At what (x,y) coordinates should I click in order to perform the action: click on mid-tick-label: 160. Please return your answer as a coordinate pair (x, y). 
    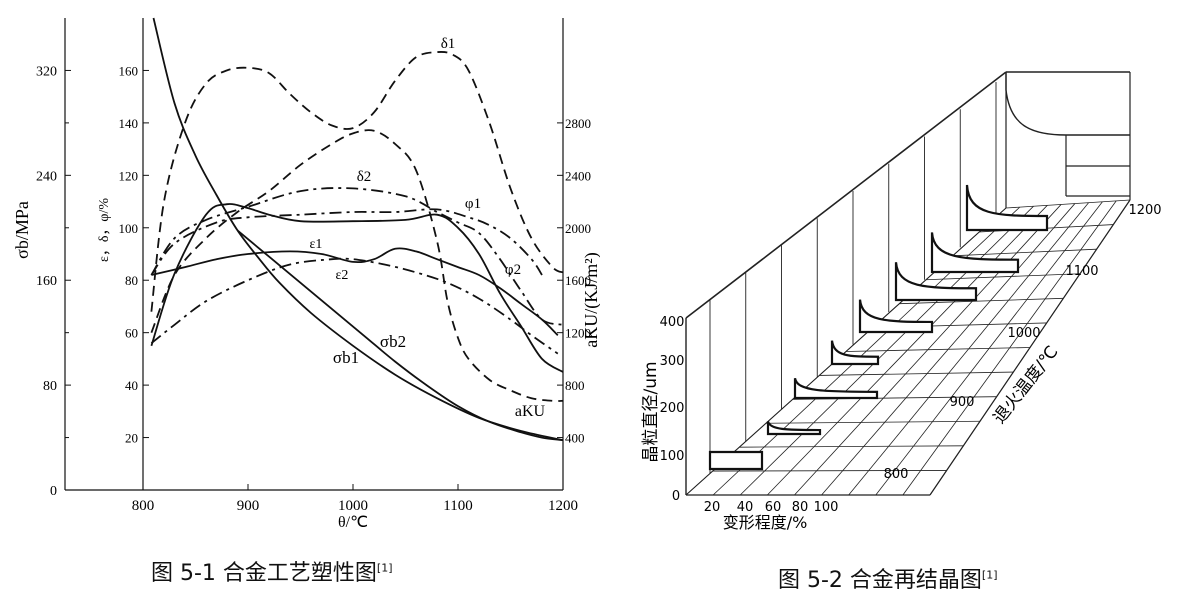
    Looking at the image, I should click on (129, 70).